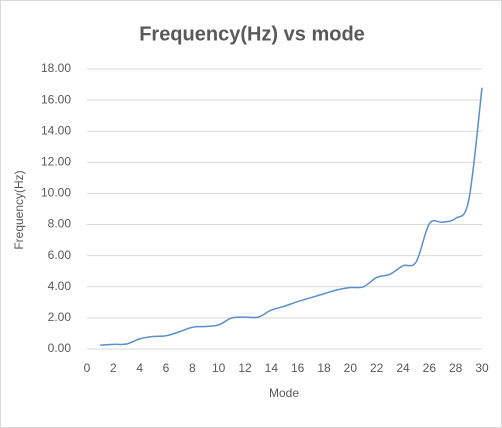 This screenshot has width=502, height=428. I want to click on x-tick-label: 0, so click(87, 368).